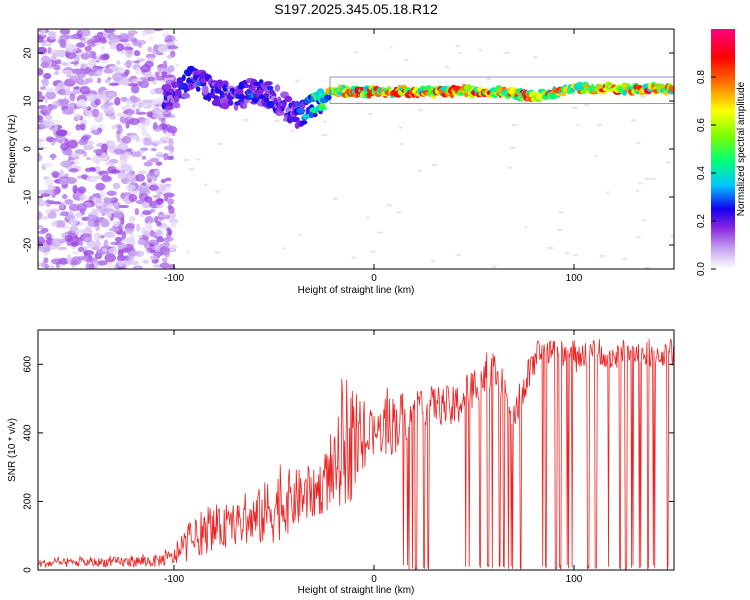  What do you see at coordinates (28, 501) in the screenshot?
I see `y-tick-label: 200` at bounding box center [28, 501].